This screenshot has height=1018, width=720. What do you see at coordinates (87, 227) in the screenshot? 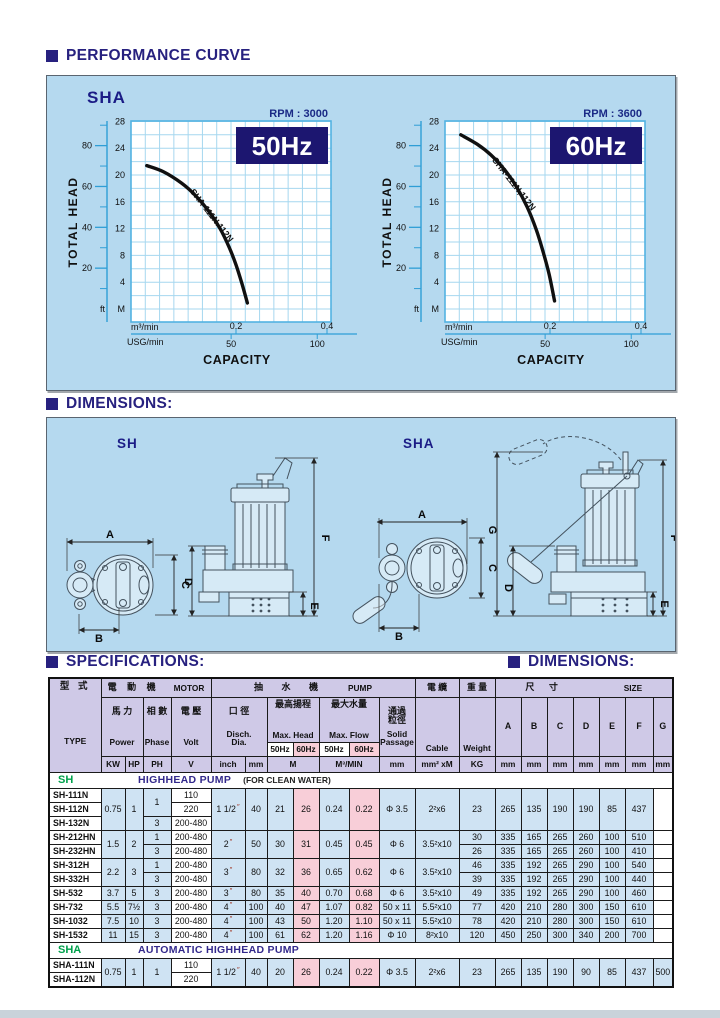
I see `svg-text: 40` at bounding box center [87, 227].